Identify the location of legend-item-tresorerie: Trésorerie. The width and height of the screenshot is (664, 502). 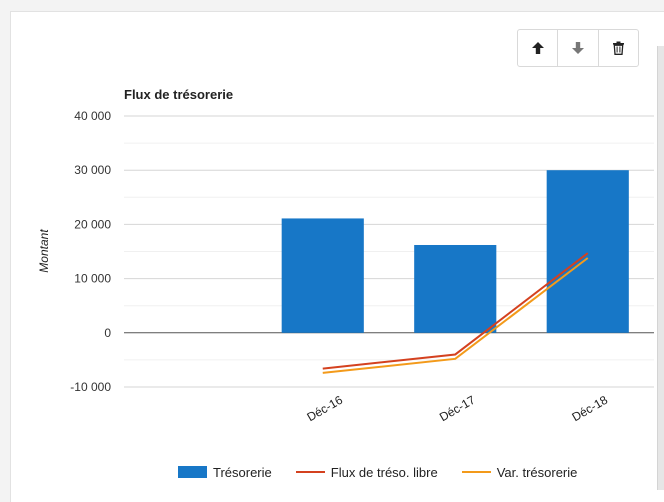
(225, 472).